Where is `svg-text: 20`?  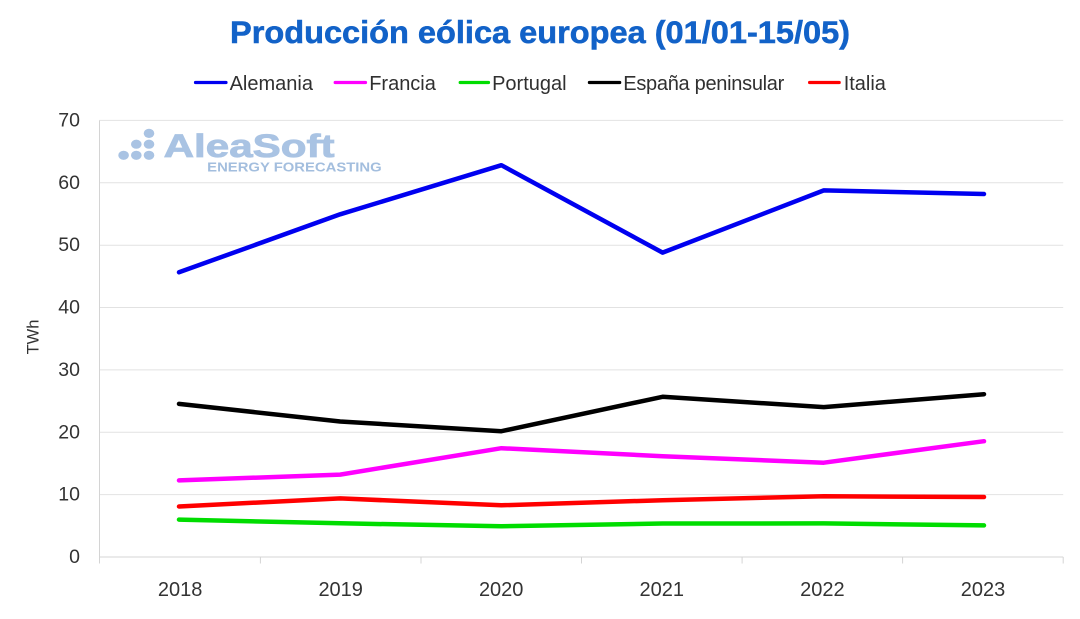
svg-text: 20 is located at coordinates (69, 432).